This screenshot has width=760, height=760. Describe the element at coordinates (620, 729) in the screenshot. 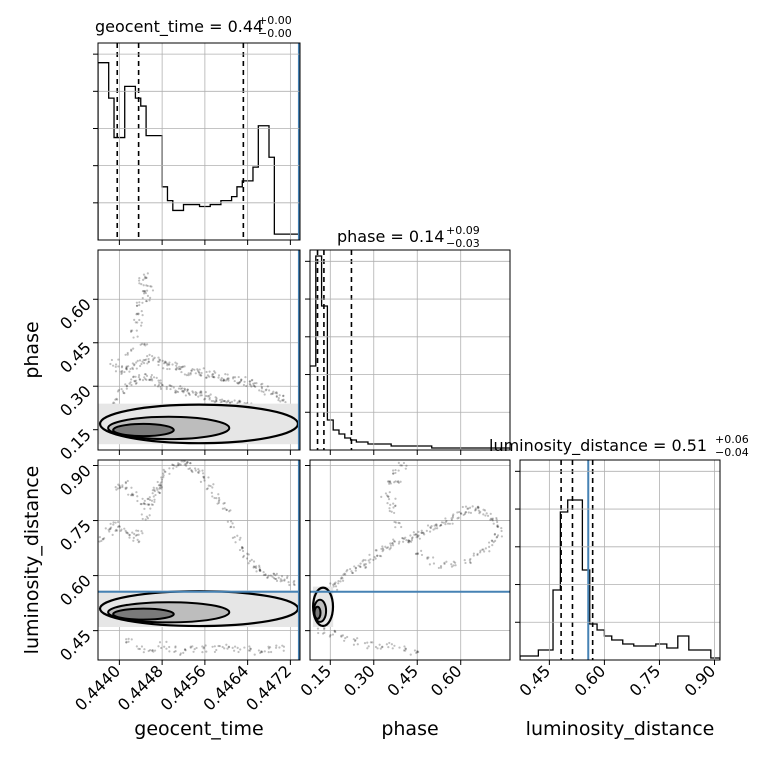

I see `xlabel-luminosity-distance: luminosity_distance` at that location.